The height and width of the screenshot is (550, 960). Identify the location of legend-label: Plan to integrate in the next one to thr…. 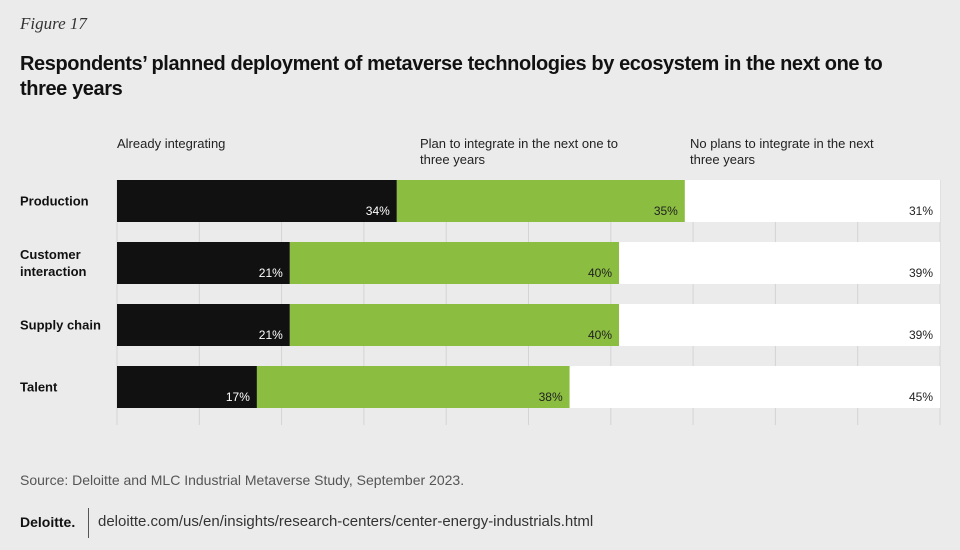
(519, 151).